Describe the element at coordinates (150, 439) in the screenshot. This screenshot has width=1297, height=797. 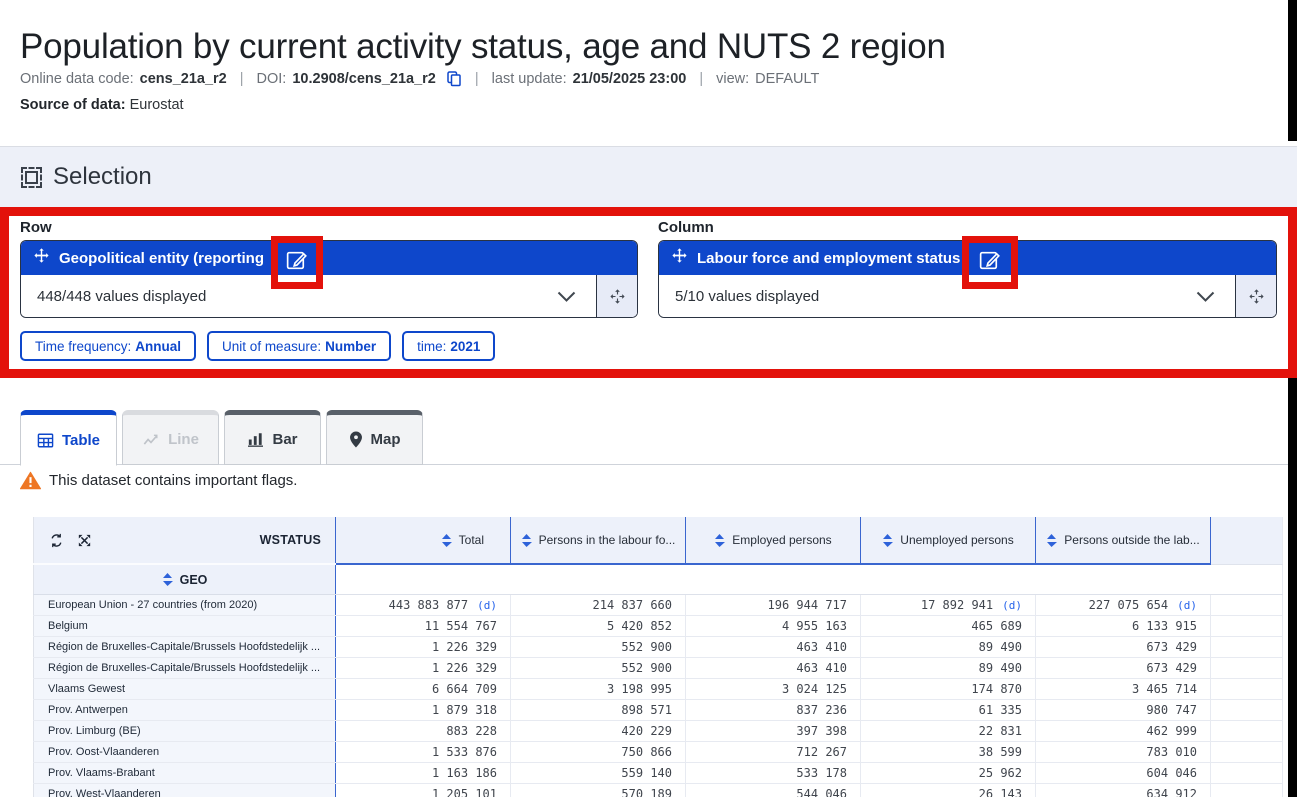
I see `line-chart-icon` at that location.